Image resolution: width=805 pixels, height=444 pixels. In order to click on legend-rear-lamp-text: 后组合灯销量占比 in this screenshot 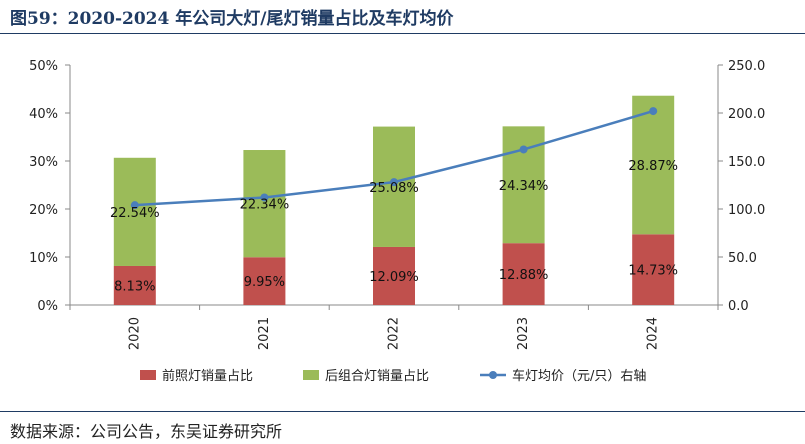, I will do `click(377, 376)`.